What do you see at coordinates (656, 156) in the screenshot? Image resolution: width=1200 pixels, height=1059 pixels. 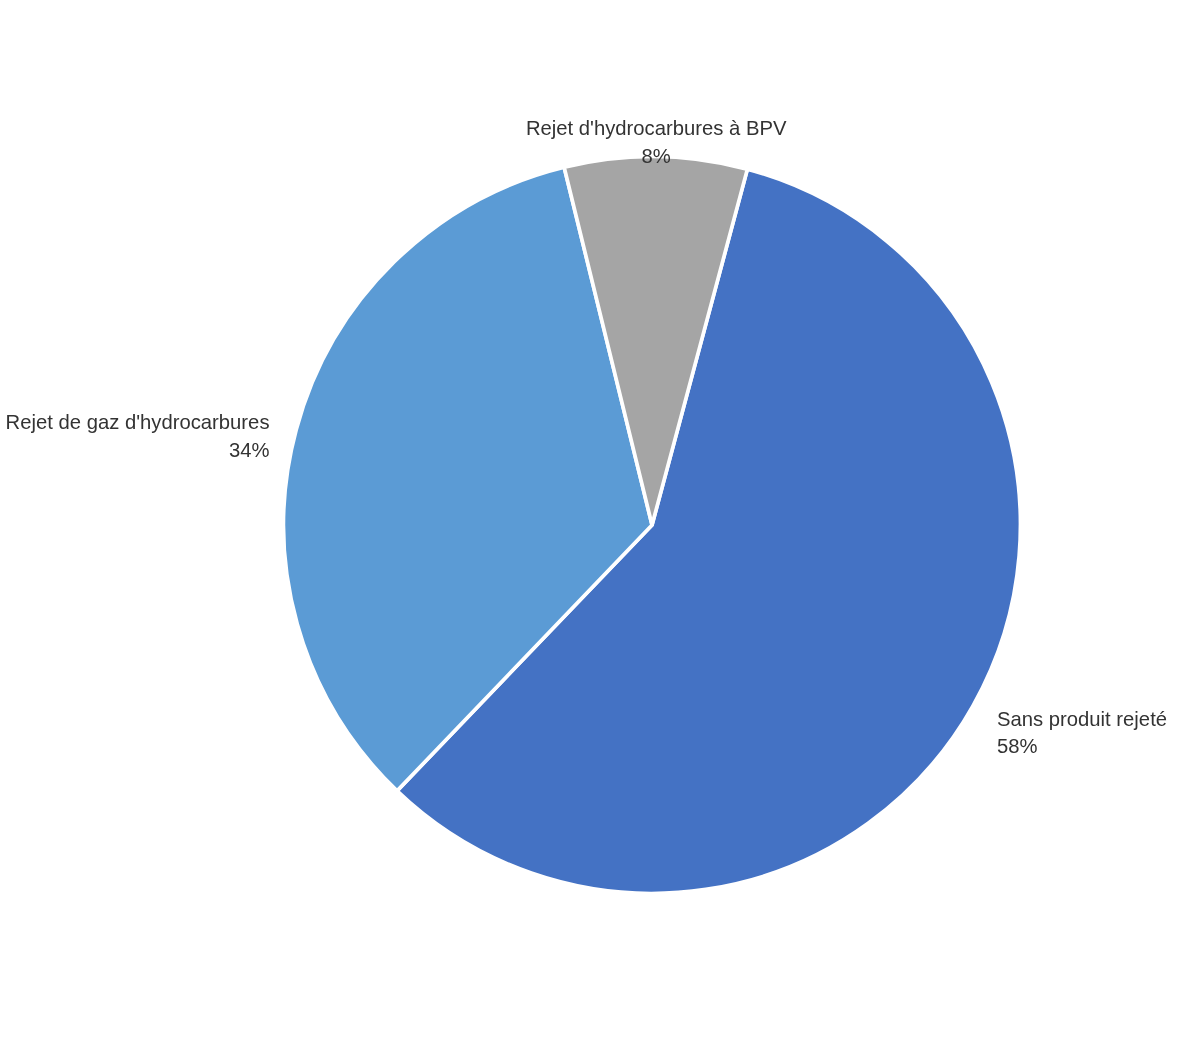 I see `data-label: 8%` at bounding box center [656, 156].